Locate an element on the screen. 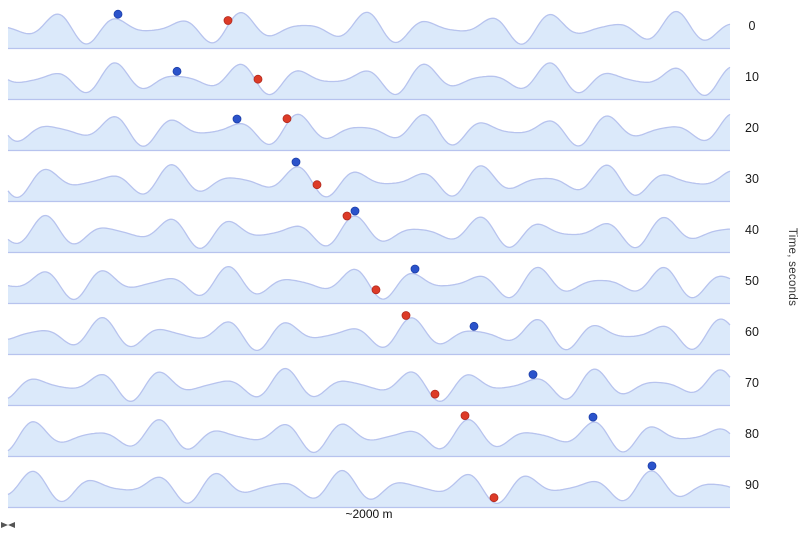  time-tick-label: 70 is located at coordinates (752, 383).